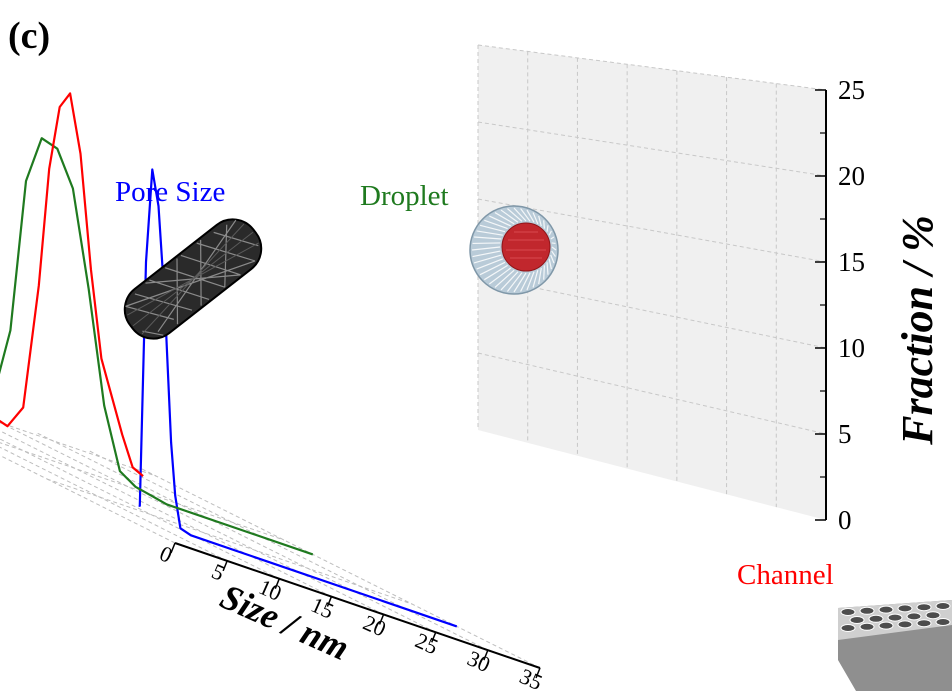 The image size is (952, 691). What do you see at coordinates (166, 553) in the screenshot?
I see `x-tick-label: 0` at bounding box center [166, 553].